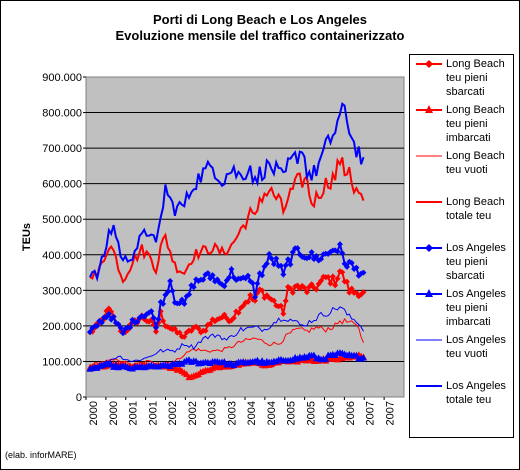 The width and height of the screenshot is (520, 470). I want to click on series-los-angeles-teu-pieni-sbarcati, so click(227, 288).